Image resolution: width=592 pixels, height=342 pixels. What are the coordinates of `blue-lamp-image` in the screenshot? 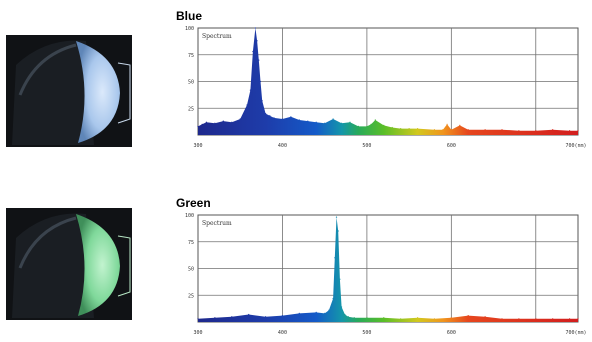 It's located at (69, 91).